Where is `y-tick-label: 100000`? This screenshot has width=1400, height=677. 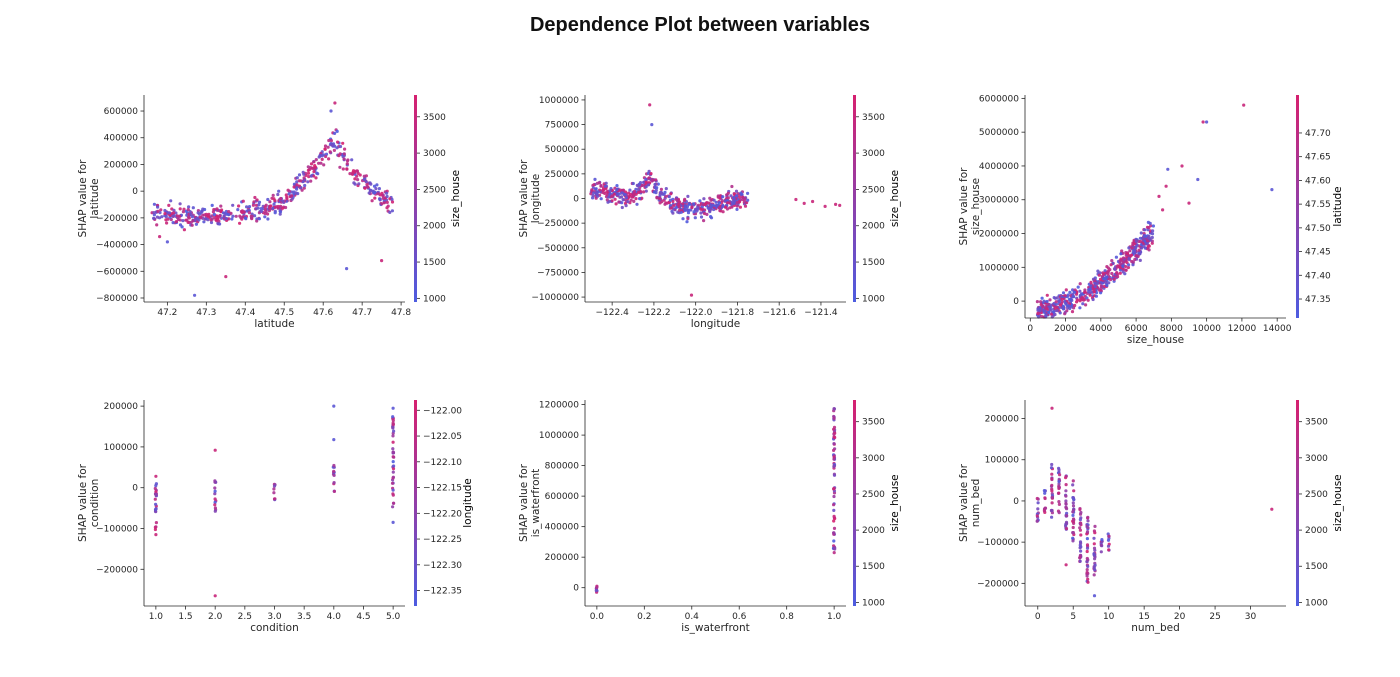 y-tick-label: 100000 is located at coordinates (121, 448).